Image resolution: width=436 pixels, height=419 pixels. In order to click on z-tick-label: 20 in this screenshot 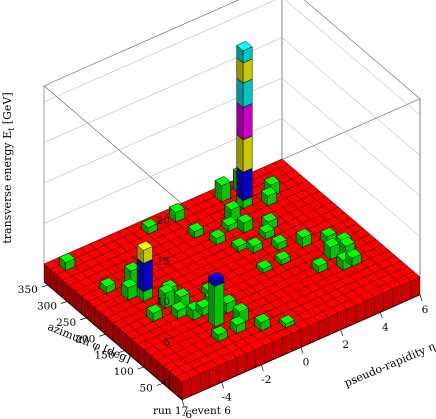, I will do `click(163, 221)`.